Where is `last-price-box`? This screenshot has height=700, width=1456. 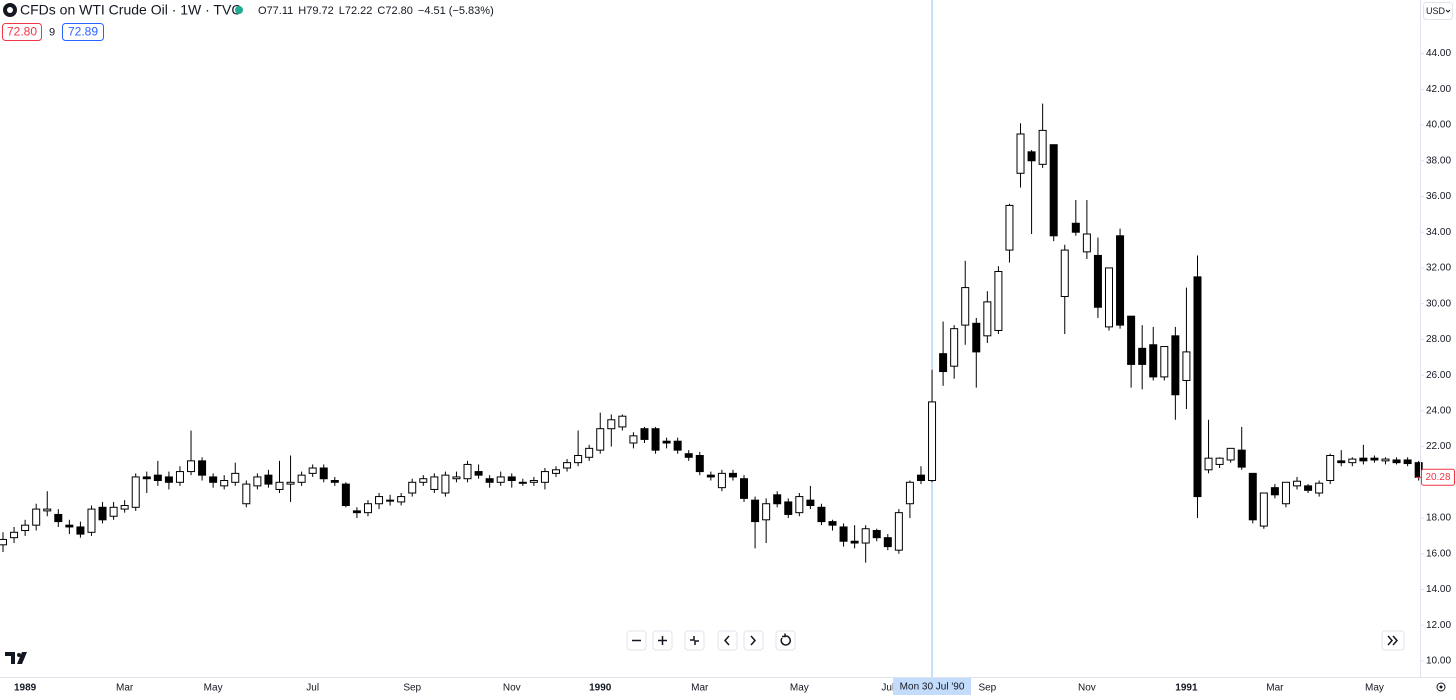
last-price-box is located at coordinates (1438, 477).